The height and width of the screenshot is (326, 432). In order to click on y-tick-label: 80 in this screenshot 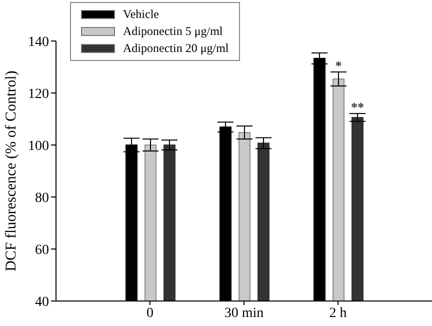, I will do `click(42, 198)`.